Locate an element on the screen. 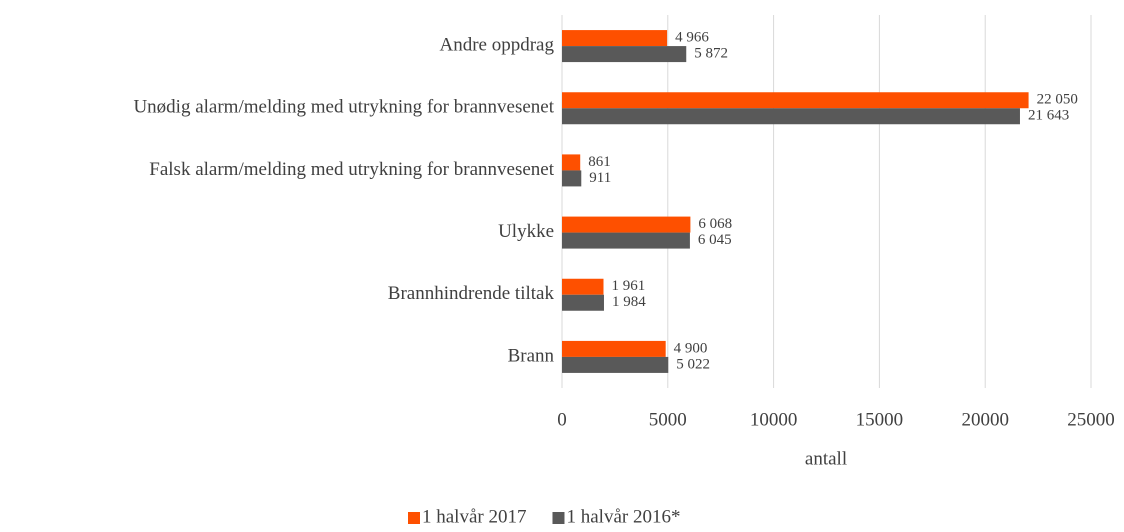 This screenshot has height=532, width=1124. value-label: 911 is located at coordinates (600, 178).